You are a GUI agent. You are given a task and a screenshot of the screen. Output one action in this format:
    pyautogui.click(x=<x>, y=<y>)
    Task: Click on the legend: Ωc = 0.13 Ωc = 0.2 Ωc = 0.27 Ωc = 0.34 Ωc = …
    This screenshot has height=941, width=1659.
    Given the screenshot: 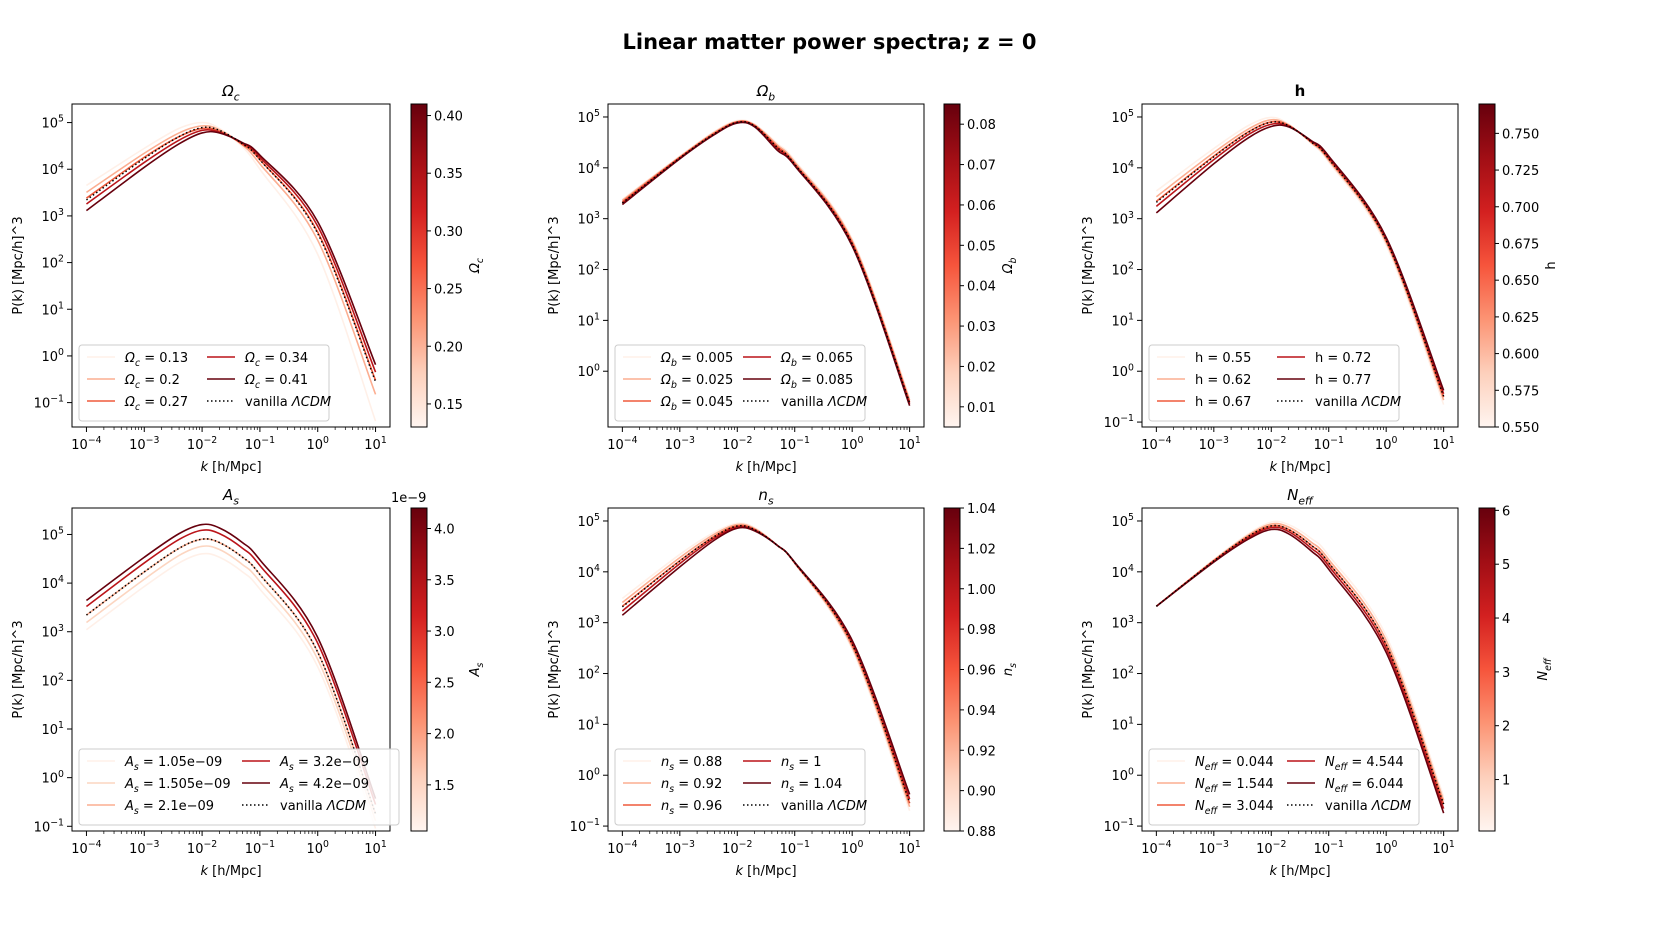 What is the action you would take?
    pyautogui.click(x=204, y=383)
    